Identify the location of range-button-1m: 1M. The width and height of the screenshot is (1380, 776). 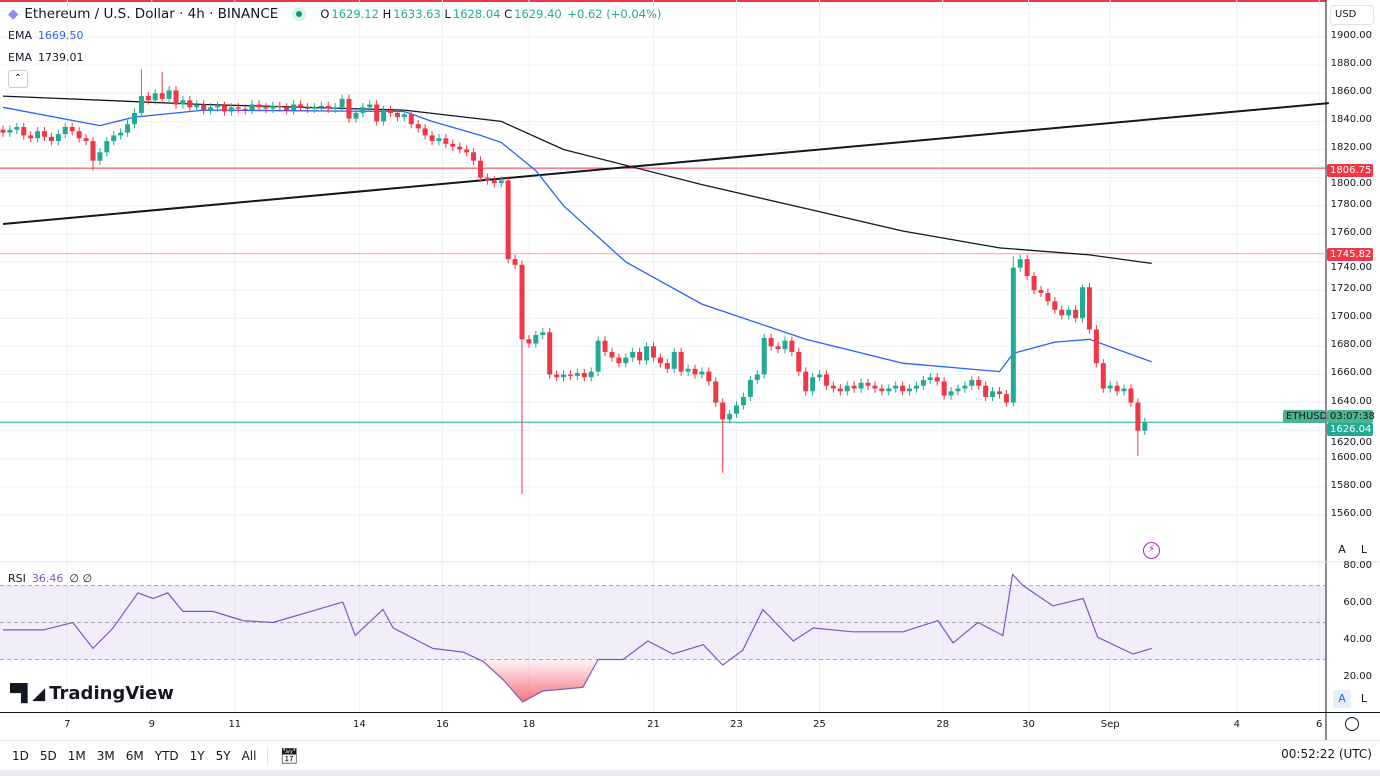
(76, 755).